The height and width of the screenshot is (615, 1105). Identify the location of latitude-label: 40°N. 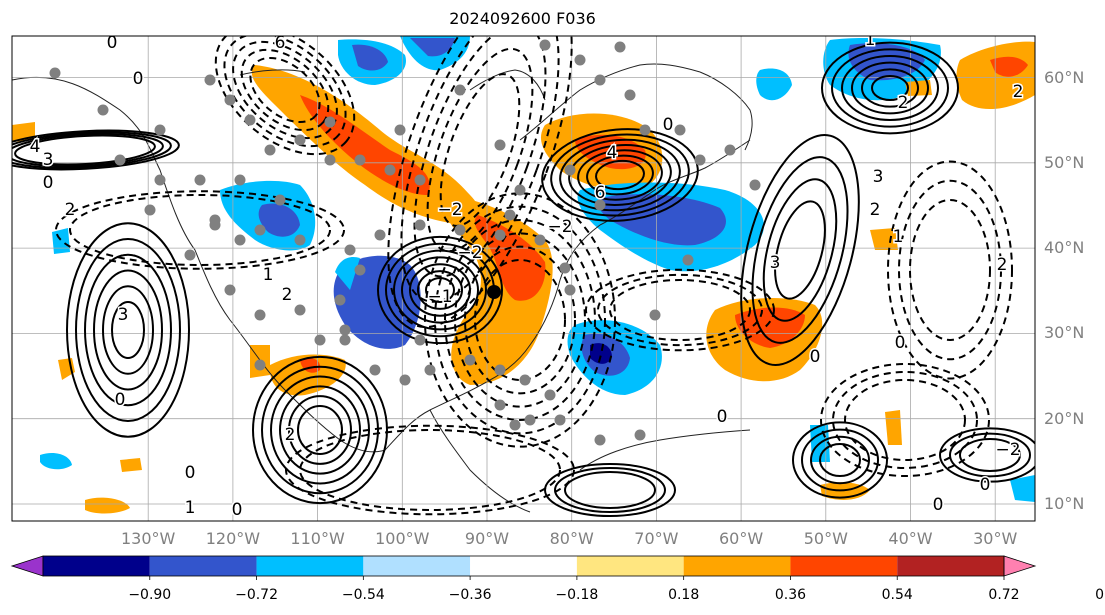
(1064, 248).